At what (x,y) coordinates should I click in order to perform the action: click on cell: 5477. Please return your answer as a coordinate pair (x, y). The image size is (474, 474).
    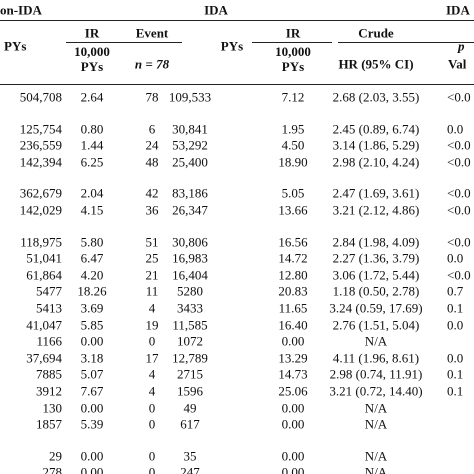
    Looking at the image, I should click on (49, 291).